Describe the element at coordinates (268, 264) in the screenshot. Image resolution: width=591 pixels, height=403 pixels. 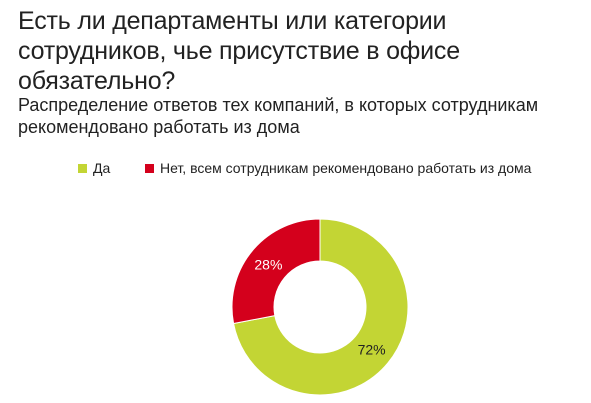
I see `donut-label-1: 28%` at that location.